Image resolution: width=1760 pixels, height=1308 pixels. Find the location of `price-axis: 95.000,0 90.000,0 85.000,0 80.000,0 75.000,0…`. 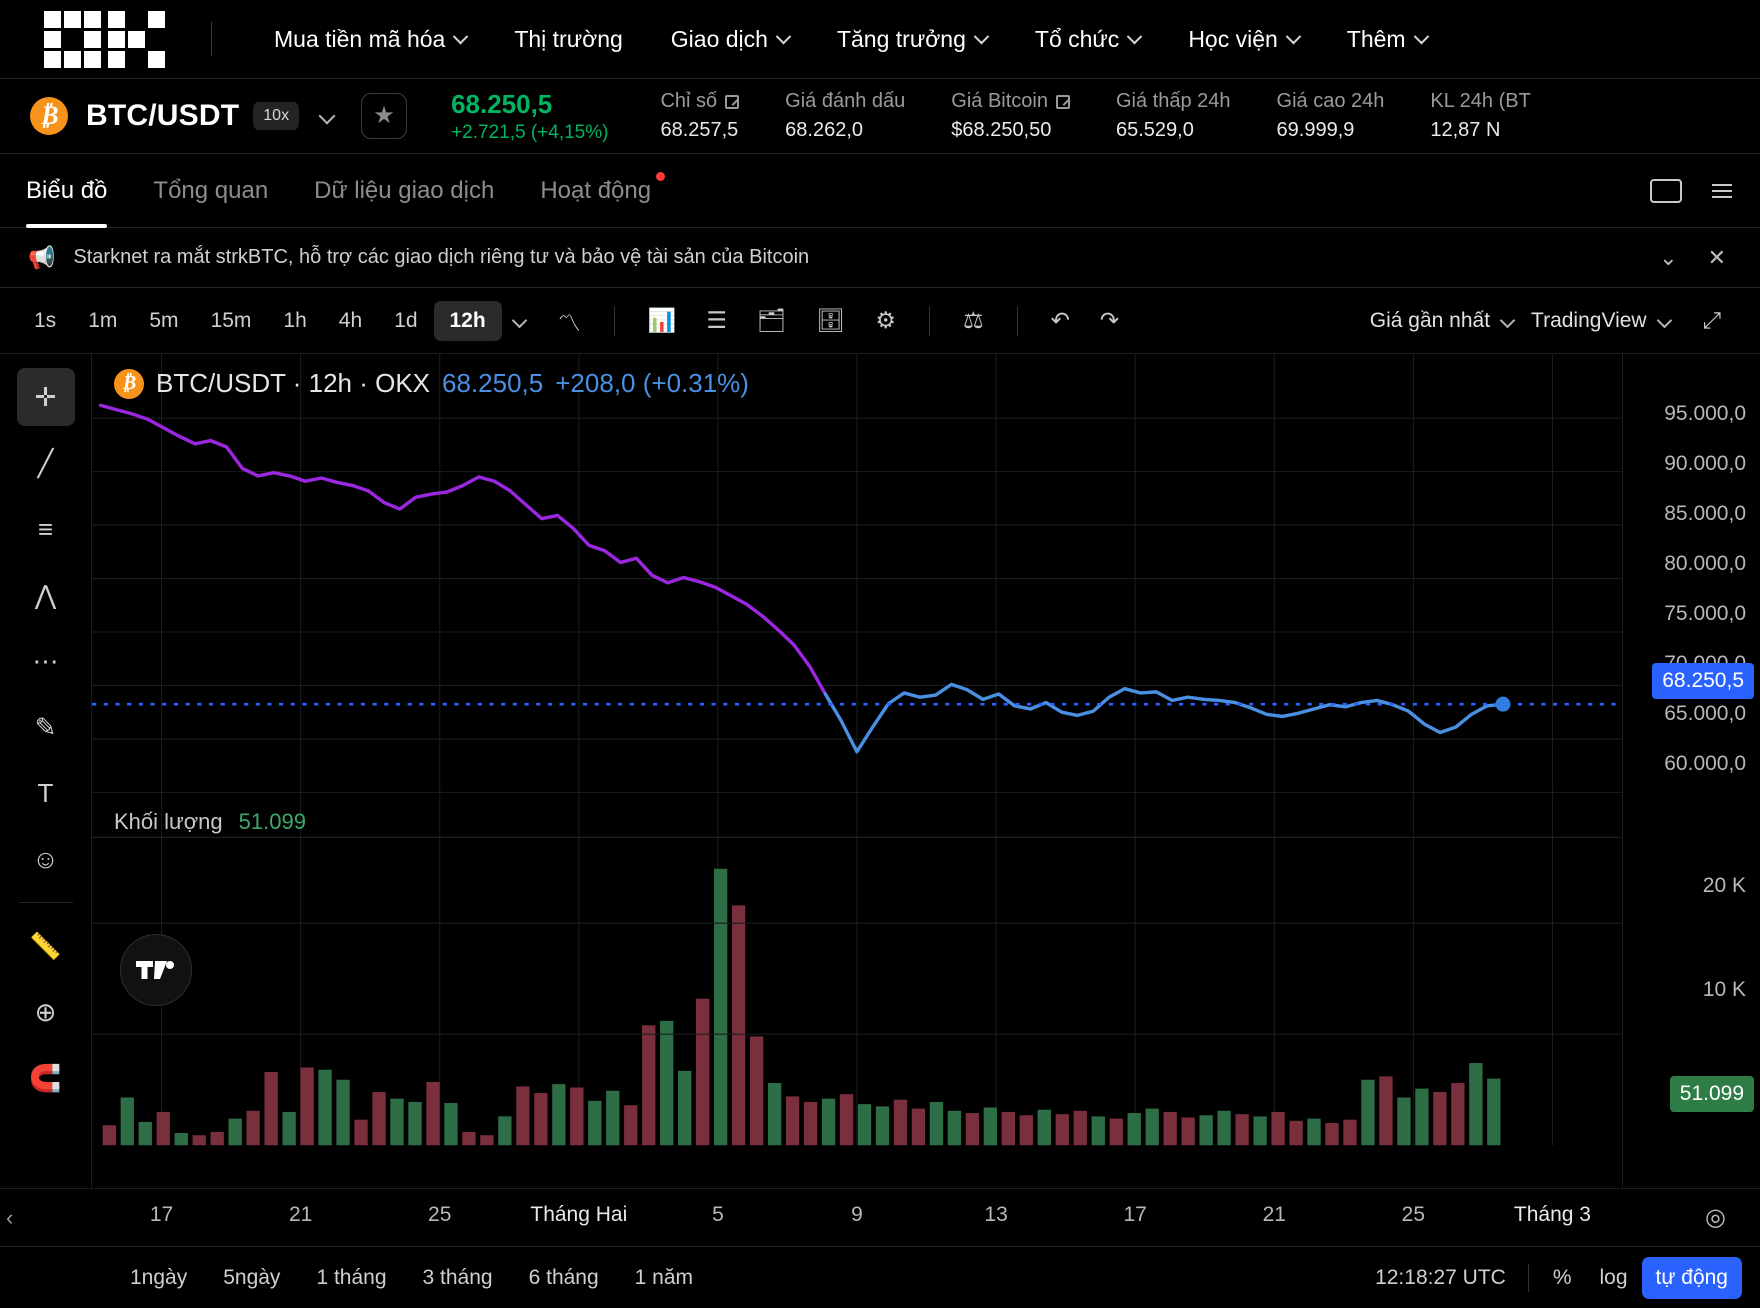

price-axis: 95.000,0 90.000,0 85.000,0 80.000,0 75.000,0… is located at coordinates (1691, 771).